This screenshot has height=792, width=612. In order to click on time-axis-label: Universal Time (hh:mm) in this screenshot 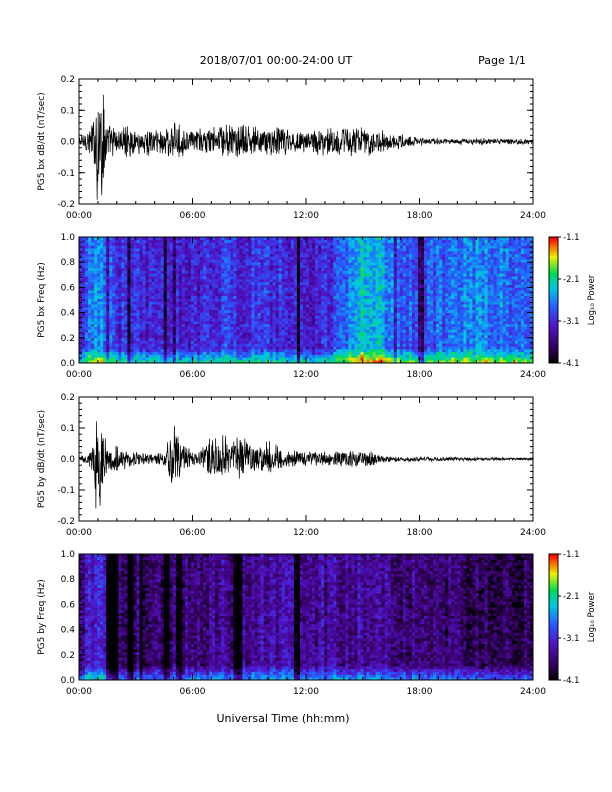, I will do `click(283, 718)`.